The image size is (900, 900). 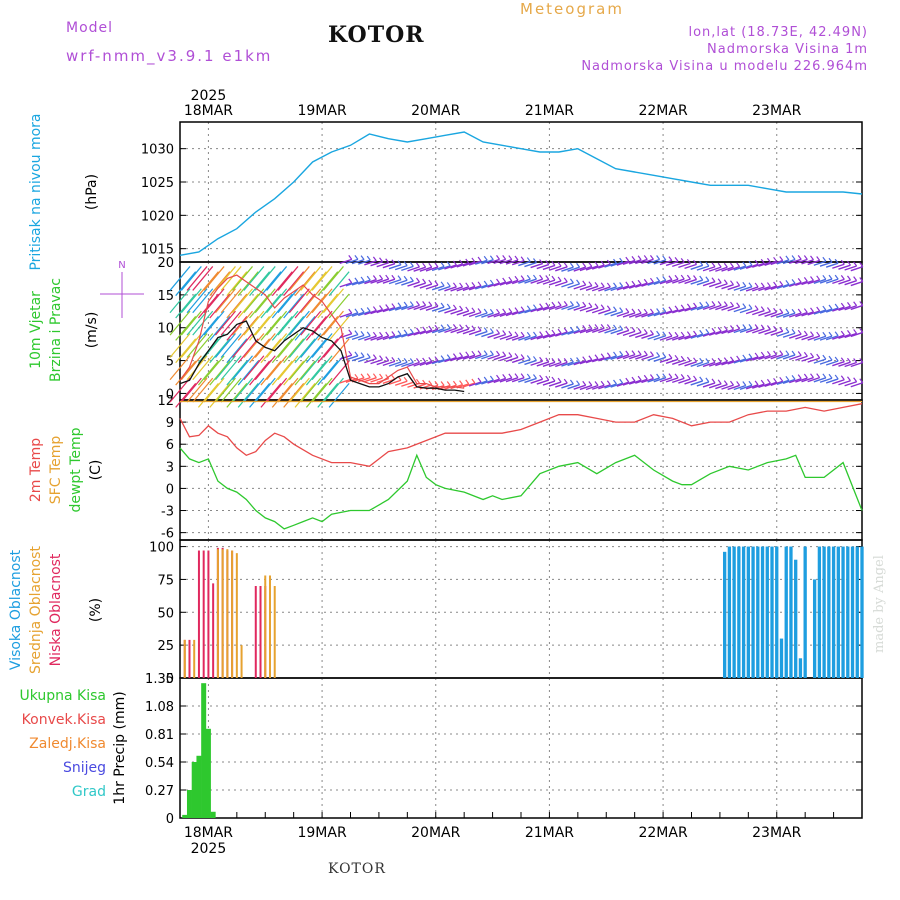 I want to click on y-tick-label: 0, so click(x=170, y=394).